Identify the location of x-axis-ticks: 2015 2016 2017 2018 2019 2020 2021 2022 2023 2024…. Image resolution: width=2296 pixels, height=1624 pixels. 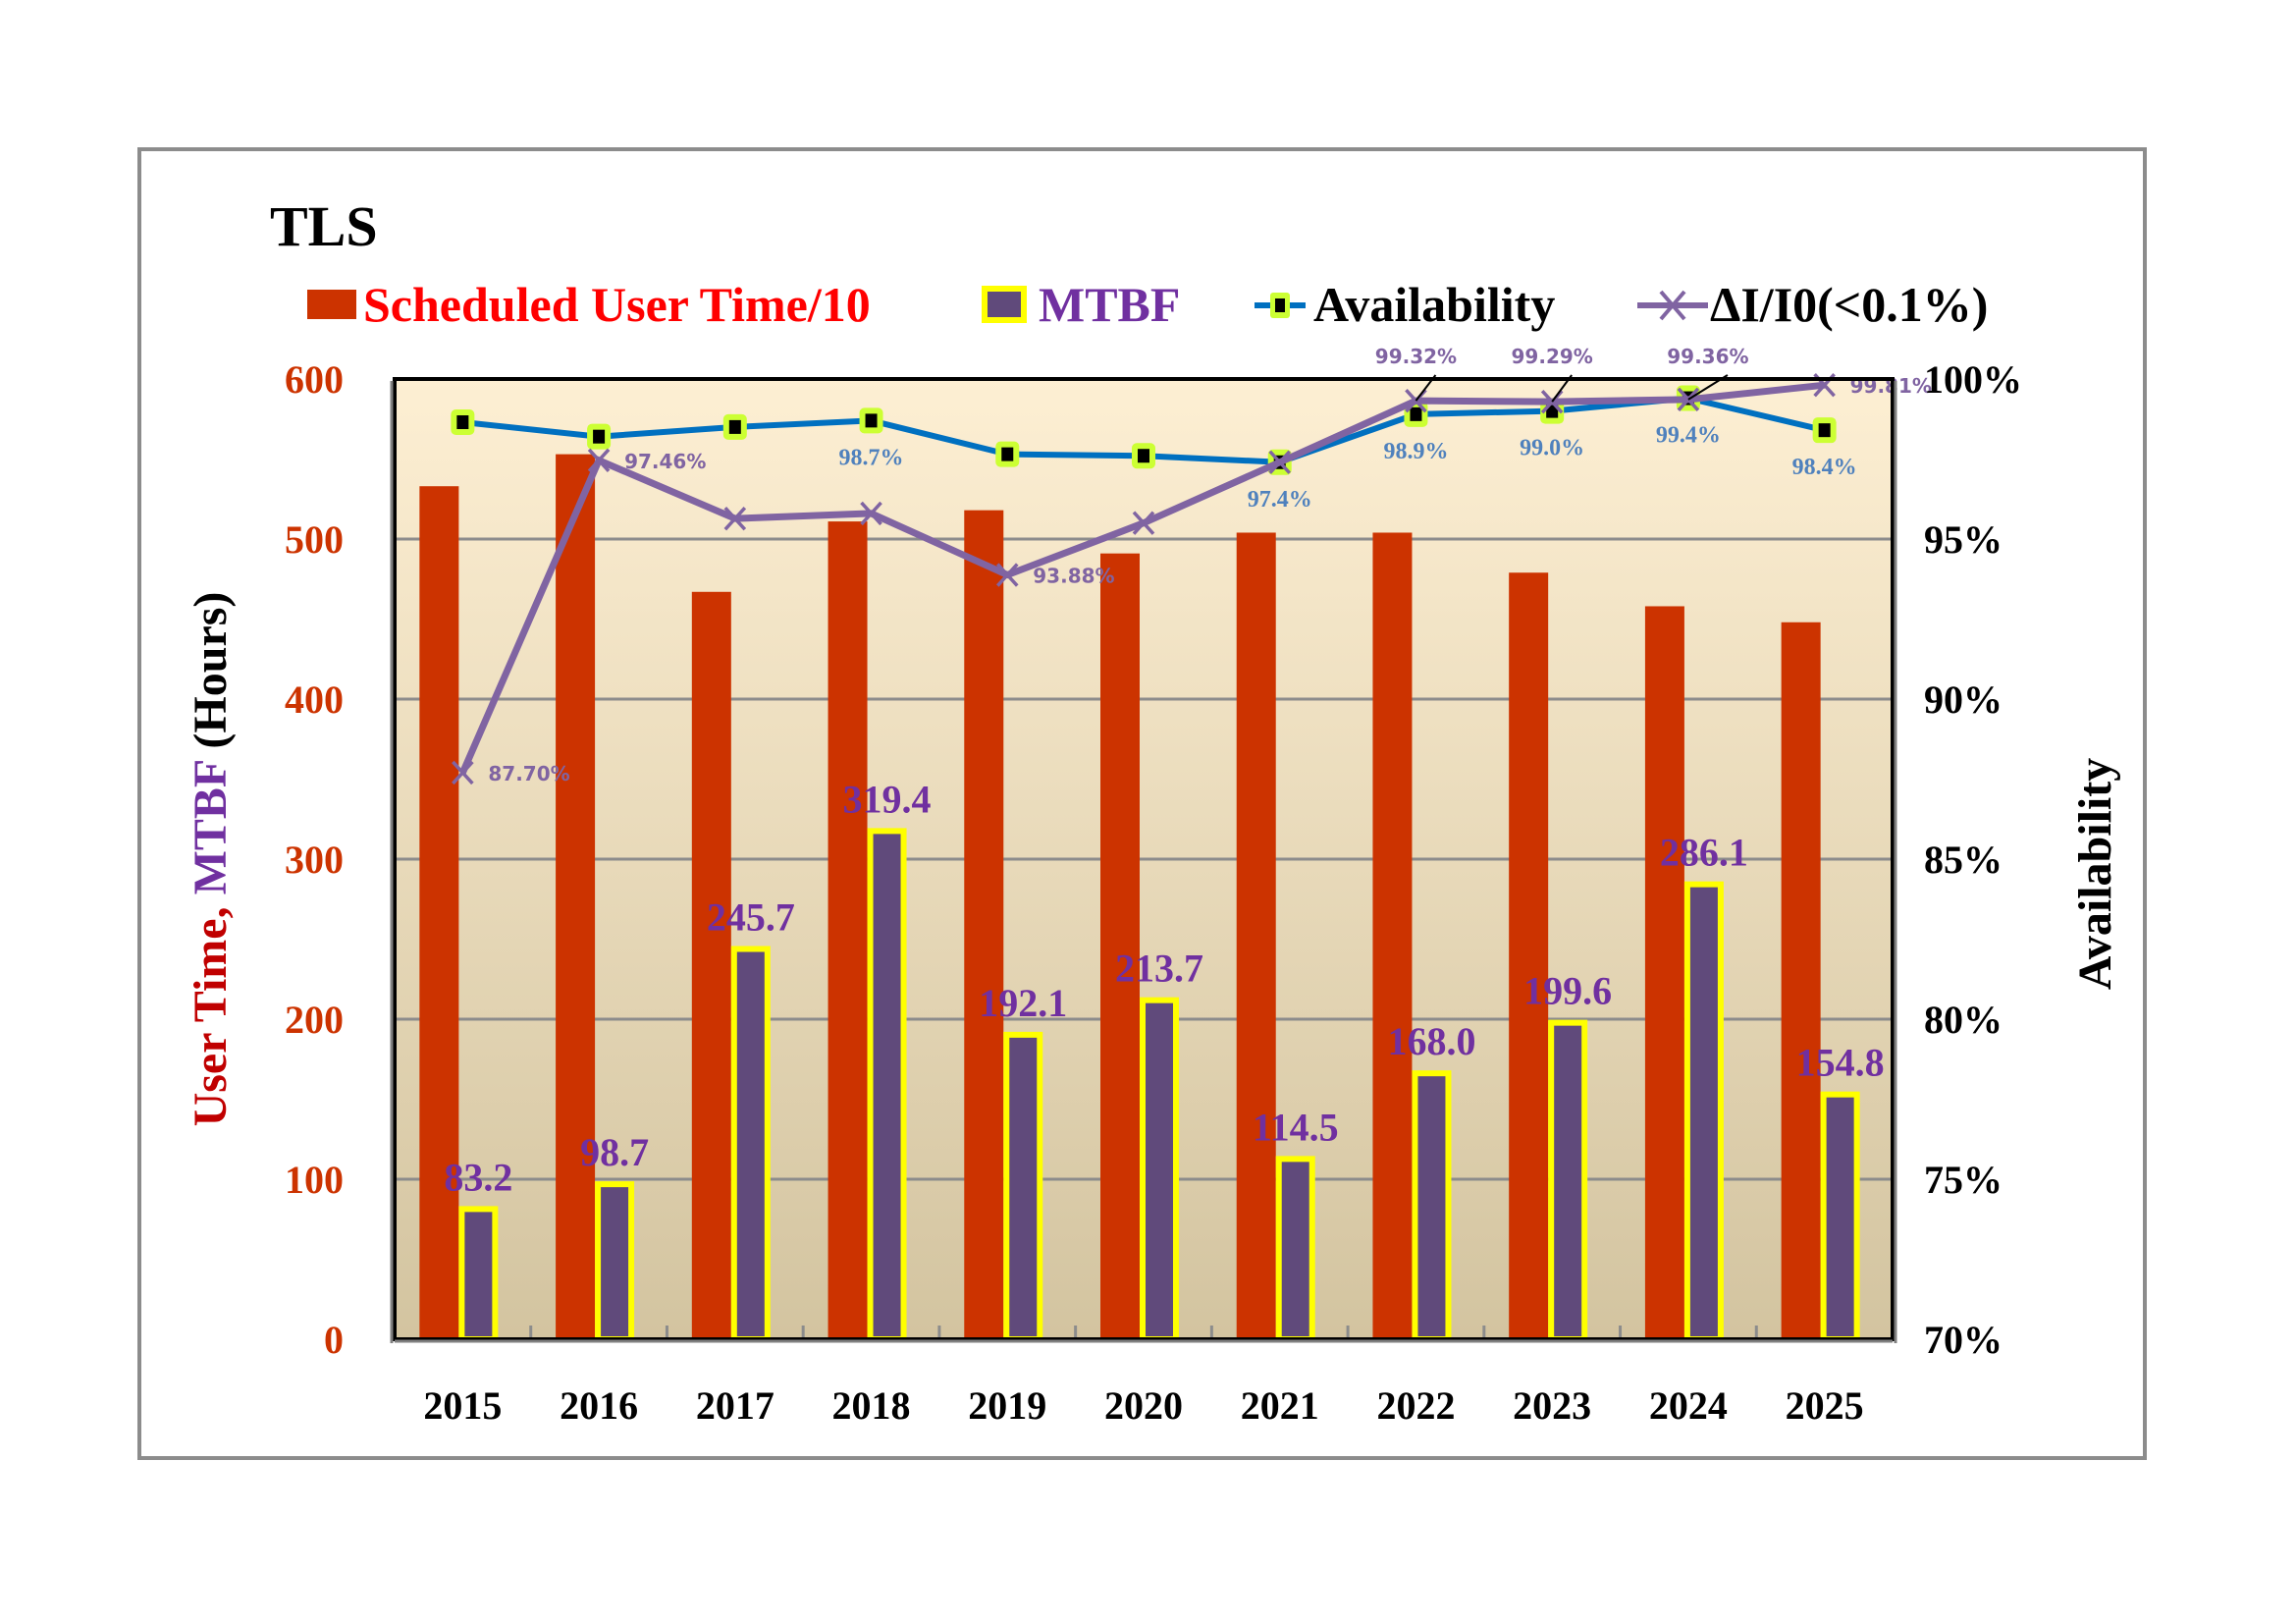
(1143, 1405).